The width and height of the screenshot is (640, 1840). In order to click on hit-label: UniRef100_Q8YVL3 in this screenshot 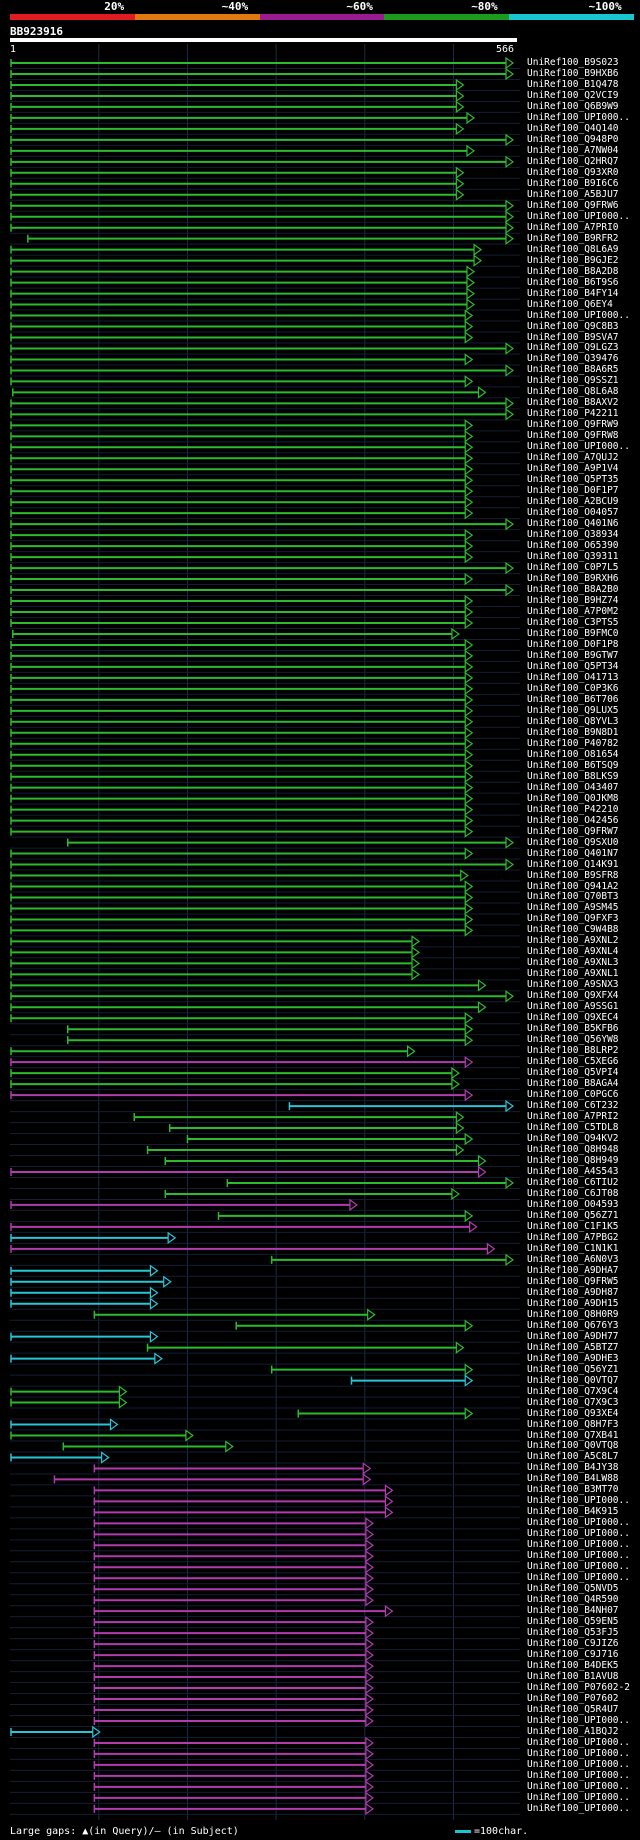, I will do `click(573, 721)`.